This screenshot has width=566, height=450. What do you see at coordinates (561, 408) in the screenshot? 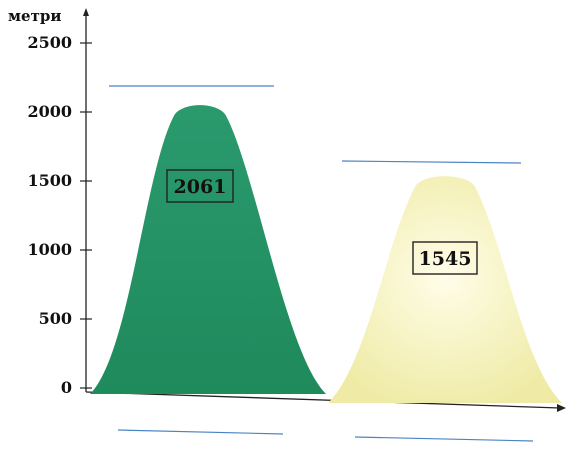
I see `x-axis-arrow` at bounding box center [561, 408].